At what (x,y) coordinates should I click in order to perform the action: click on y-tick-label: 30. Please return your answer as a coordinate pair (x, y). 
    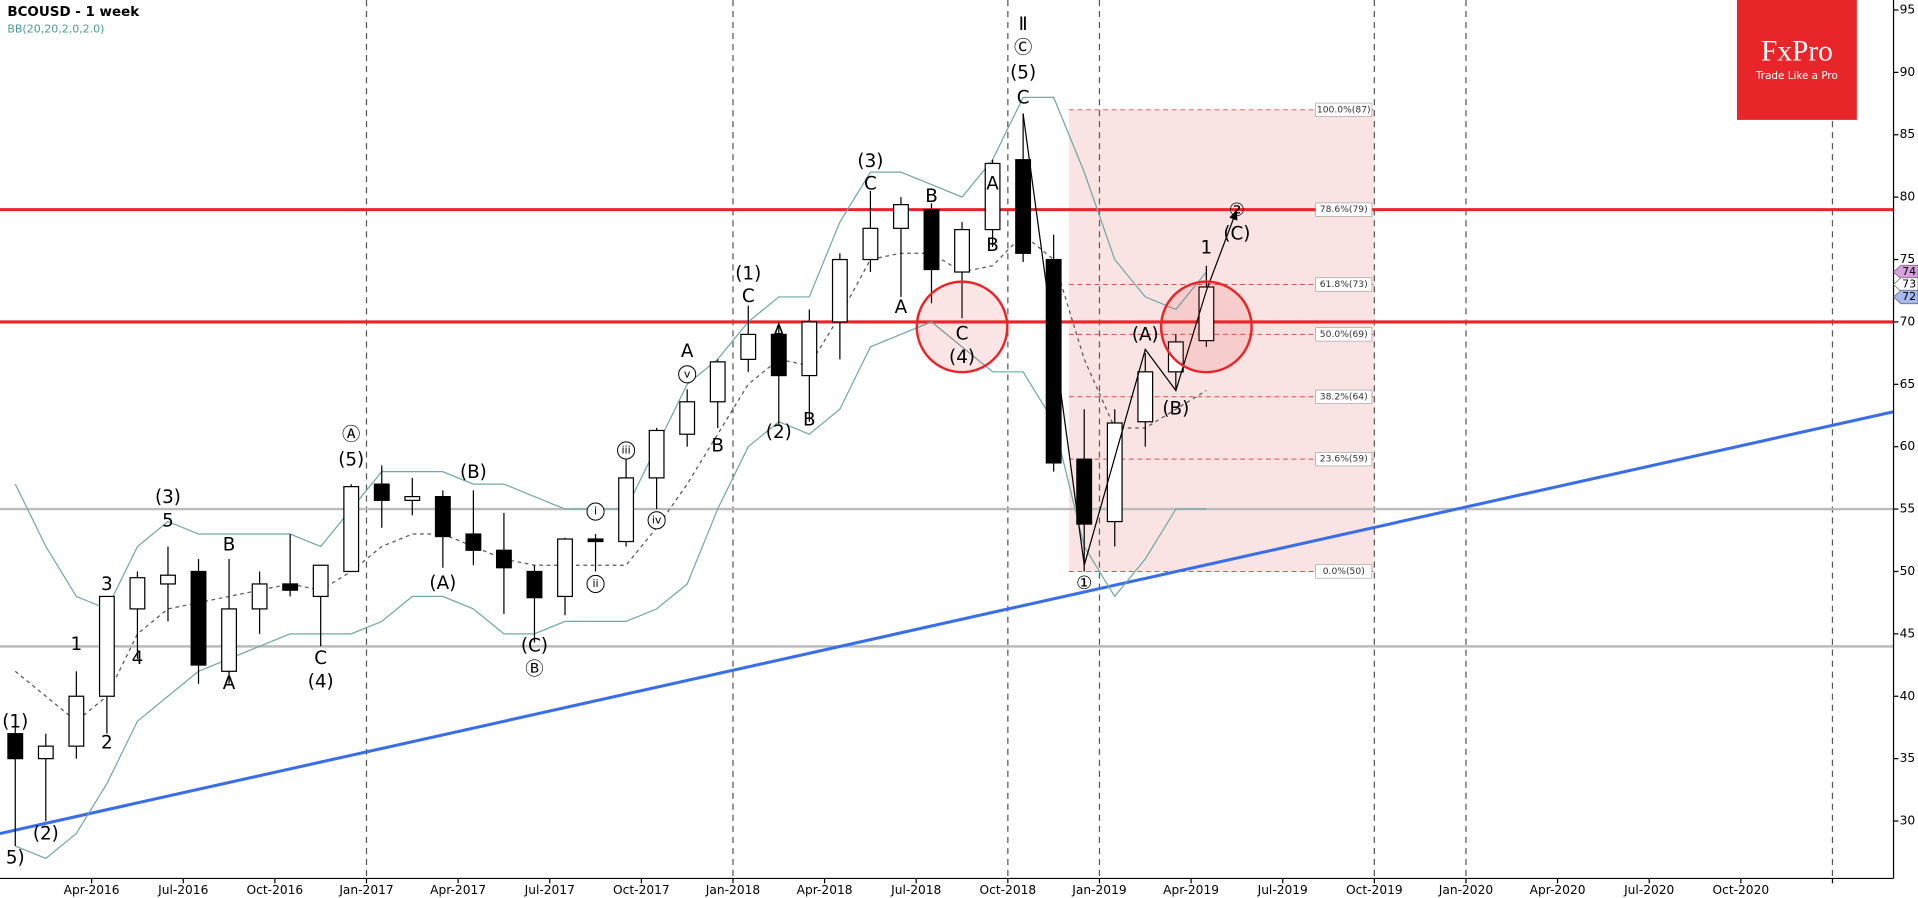
    Looking at the image, I should click on (1908, 821).